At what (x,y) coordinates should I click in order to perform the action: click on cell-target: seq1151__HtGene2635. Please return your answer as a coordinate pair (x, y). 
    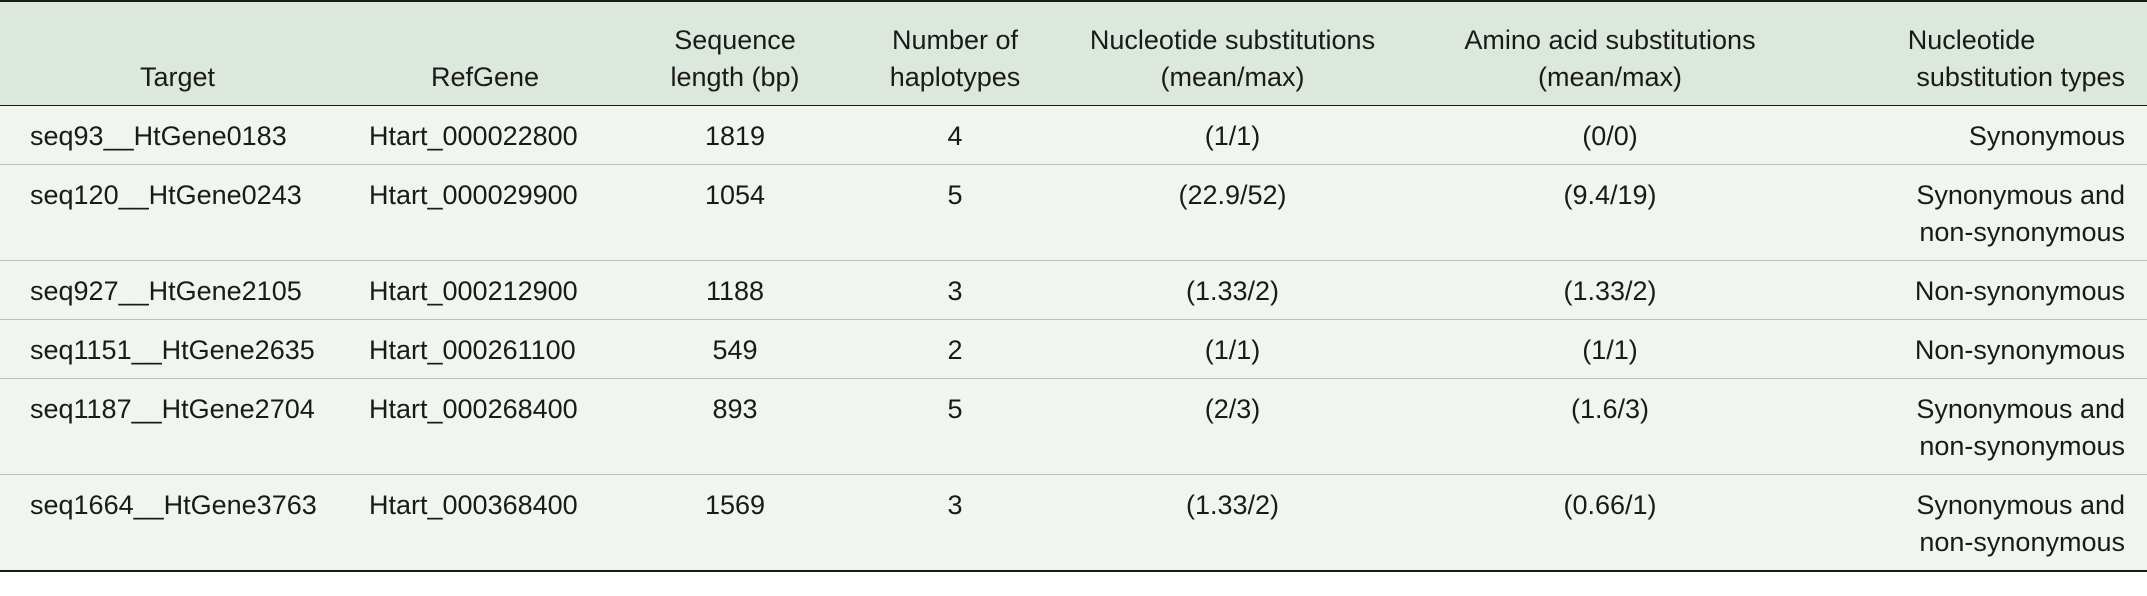
    Looking at the image, I should click on (177, 349).